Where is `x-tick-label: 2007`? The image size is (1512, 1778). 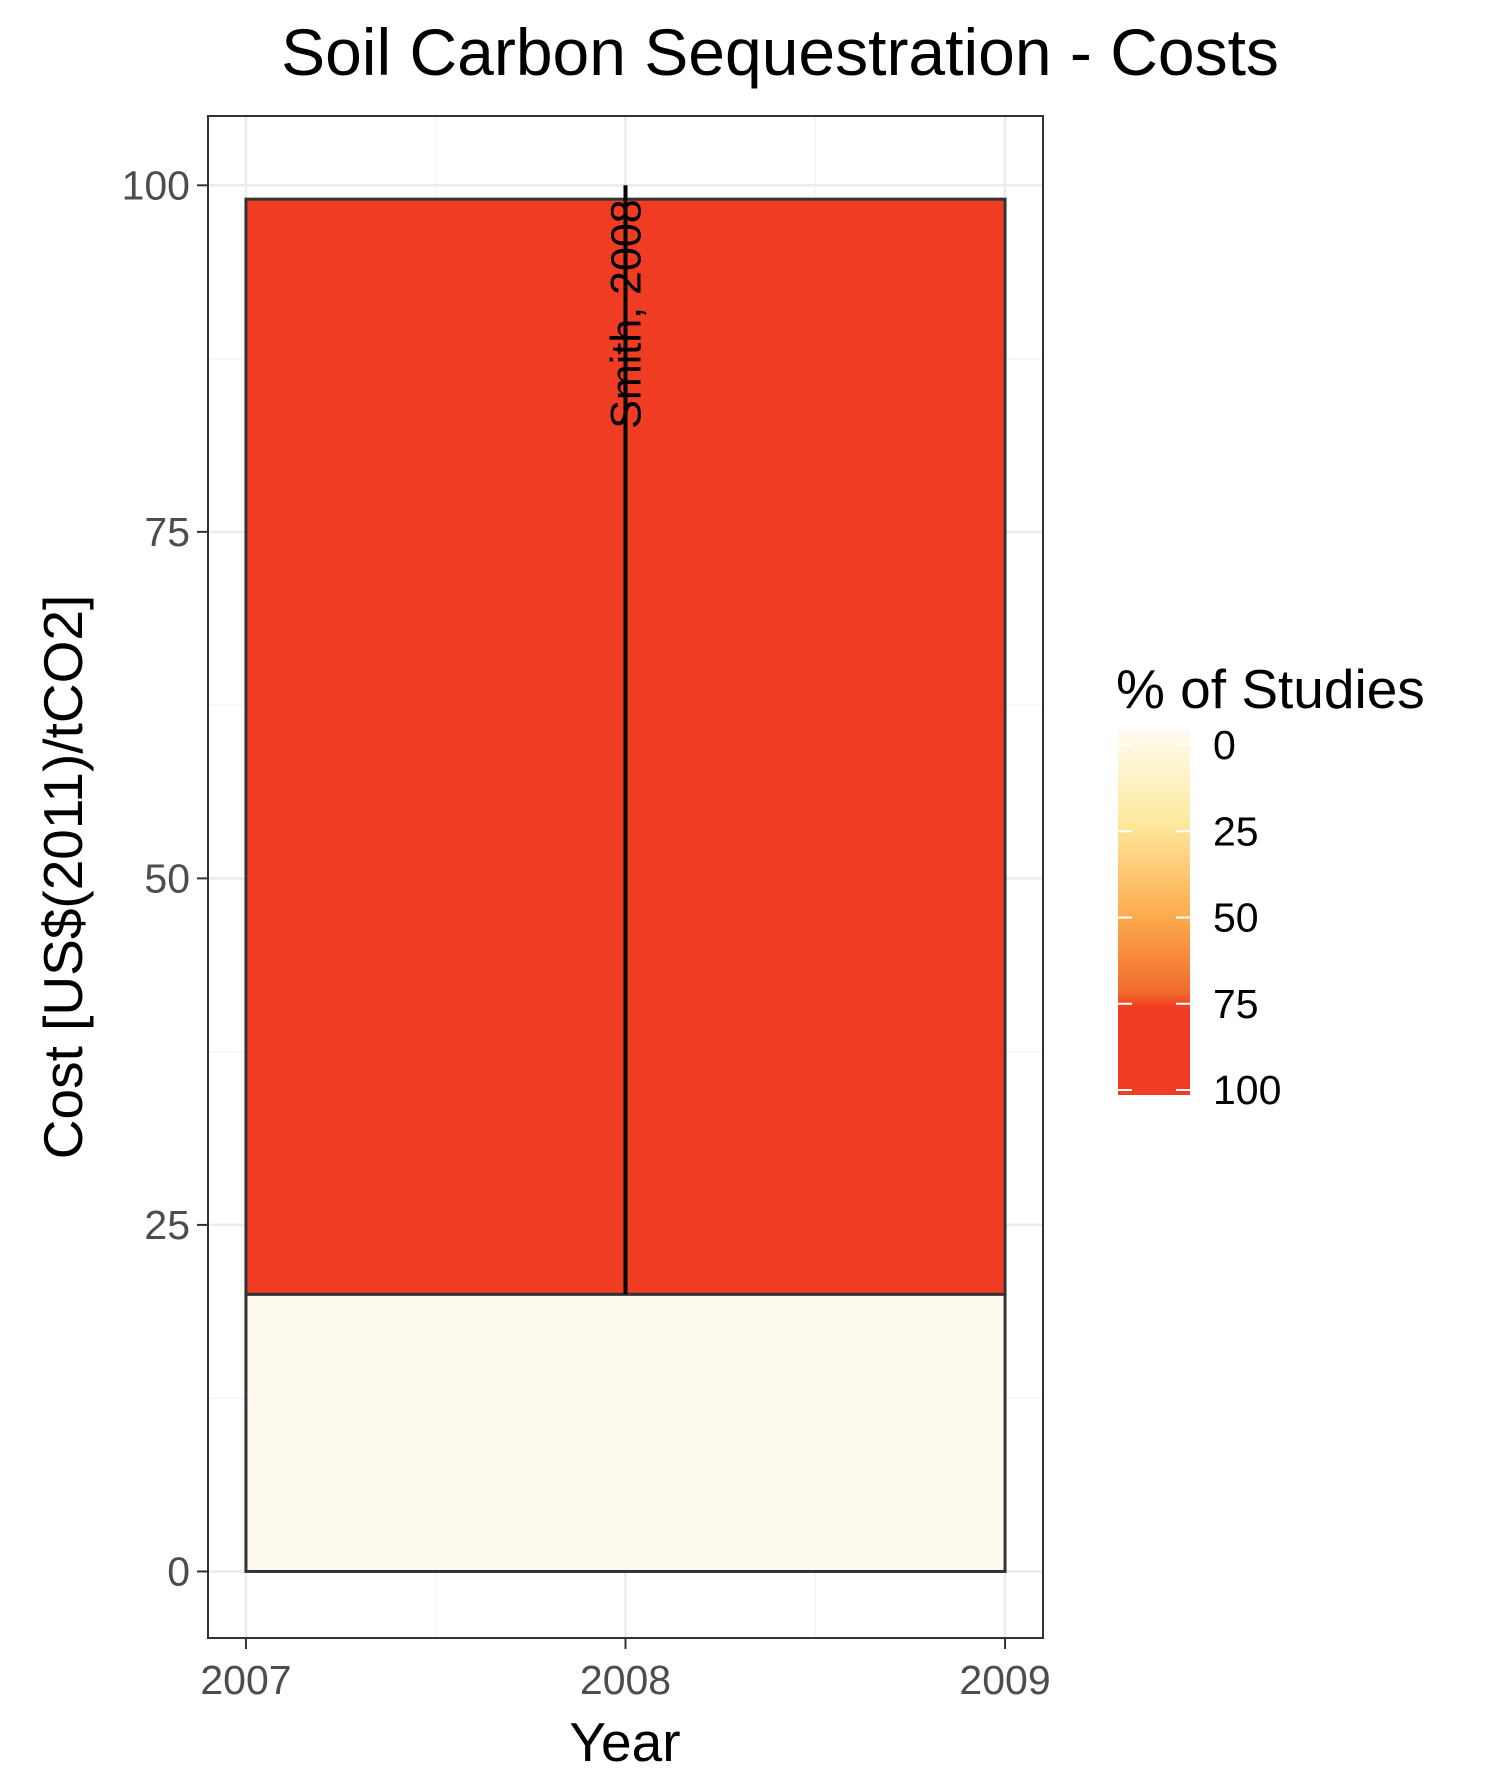
x-tick-label: 2007 is located at coordinates (245, 1680).